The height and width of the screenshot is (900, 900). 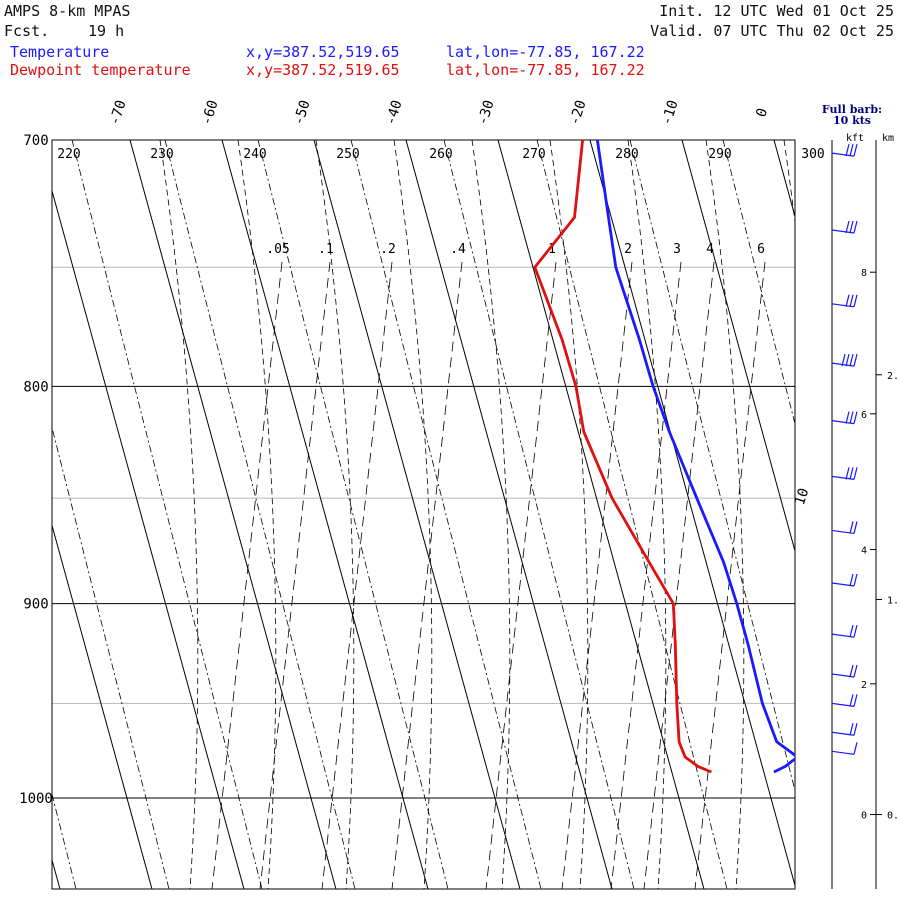 I want to click on legend-dewpoint-latlon: lat,lon=-77.85, 167.22, so click(x=545, y=70).